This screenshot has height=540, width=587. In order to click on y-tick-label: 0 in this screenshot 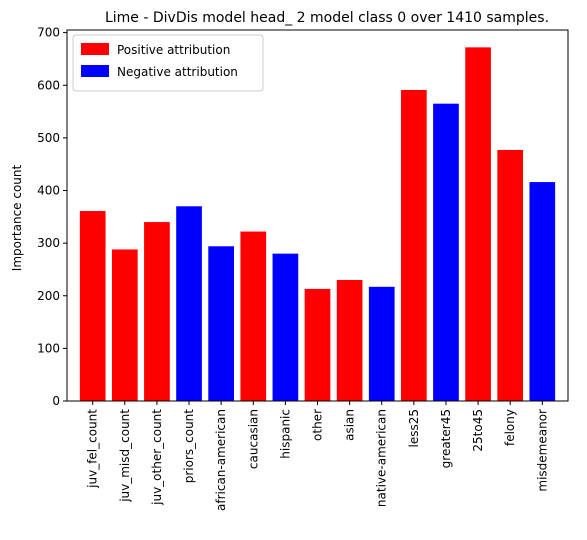, I will do `click(56, 401)`.